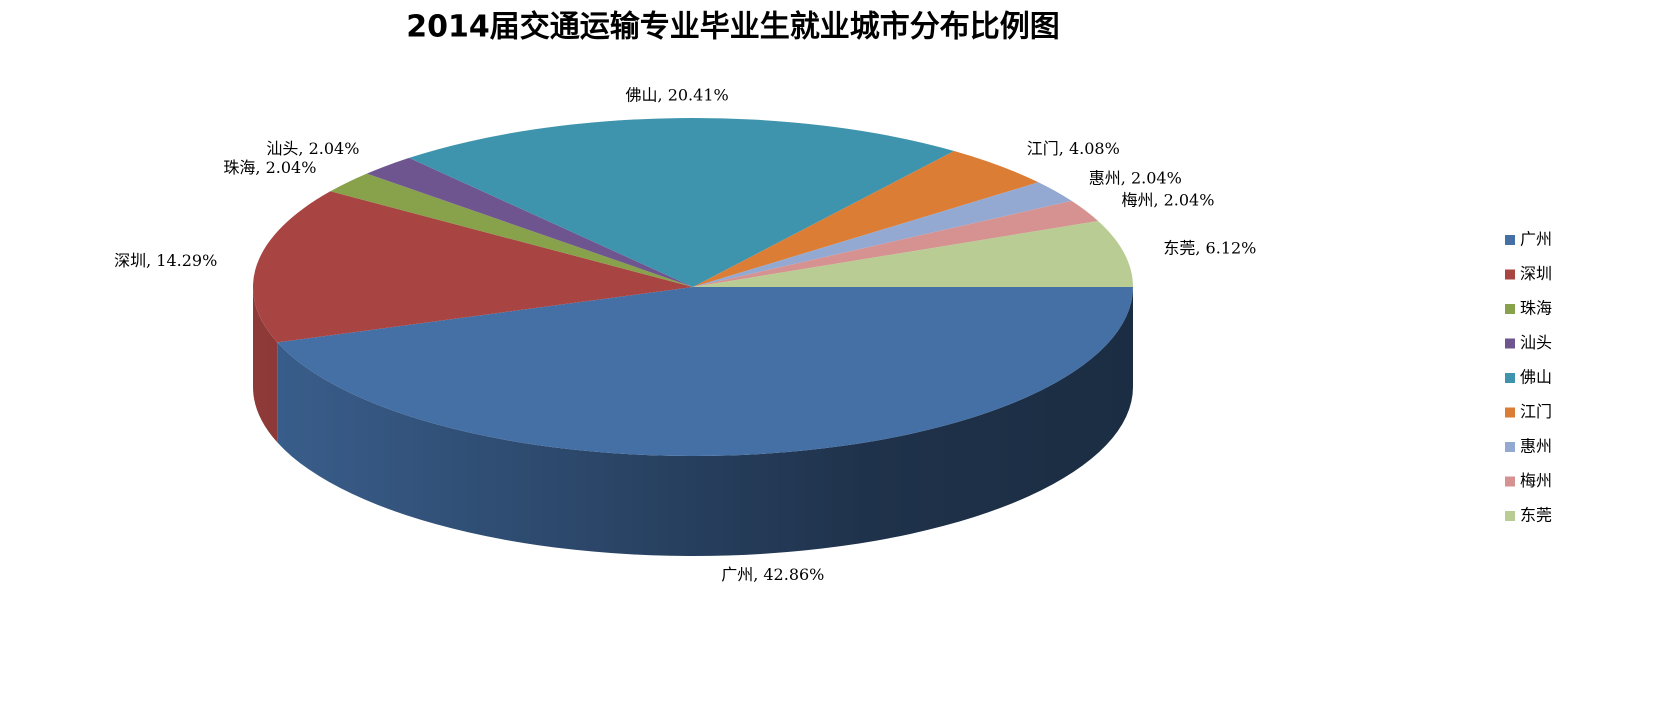 This screenshot has height=727, width=1655. Describe the element at coordinates (165, 260) in the screenshot. I see `data-label: 深圳, 14.29%` at that location.